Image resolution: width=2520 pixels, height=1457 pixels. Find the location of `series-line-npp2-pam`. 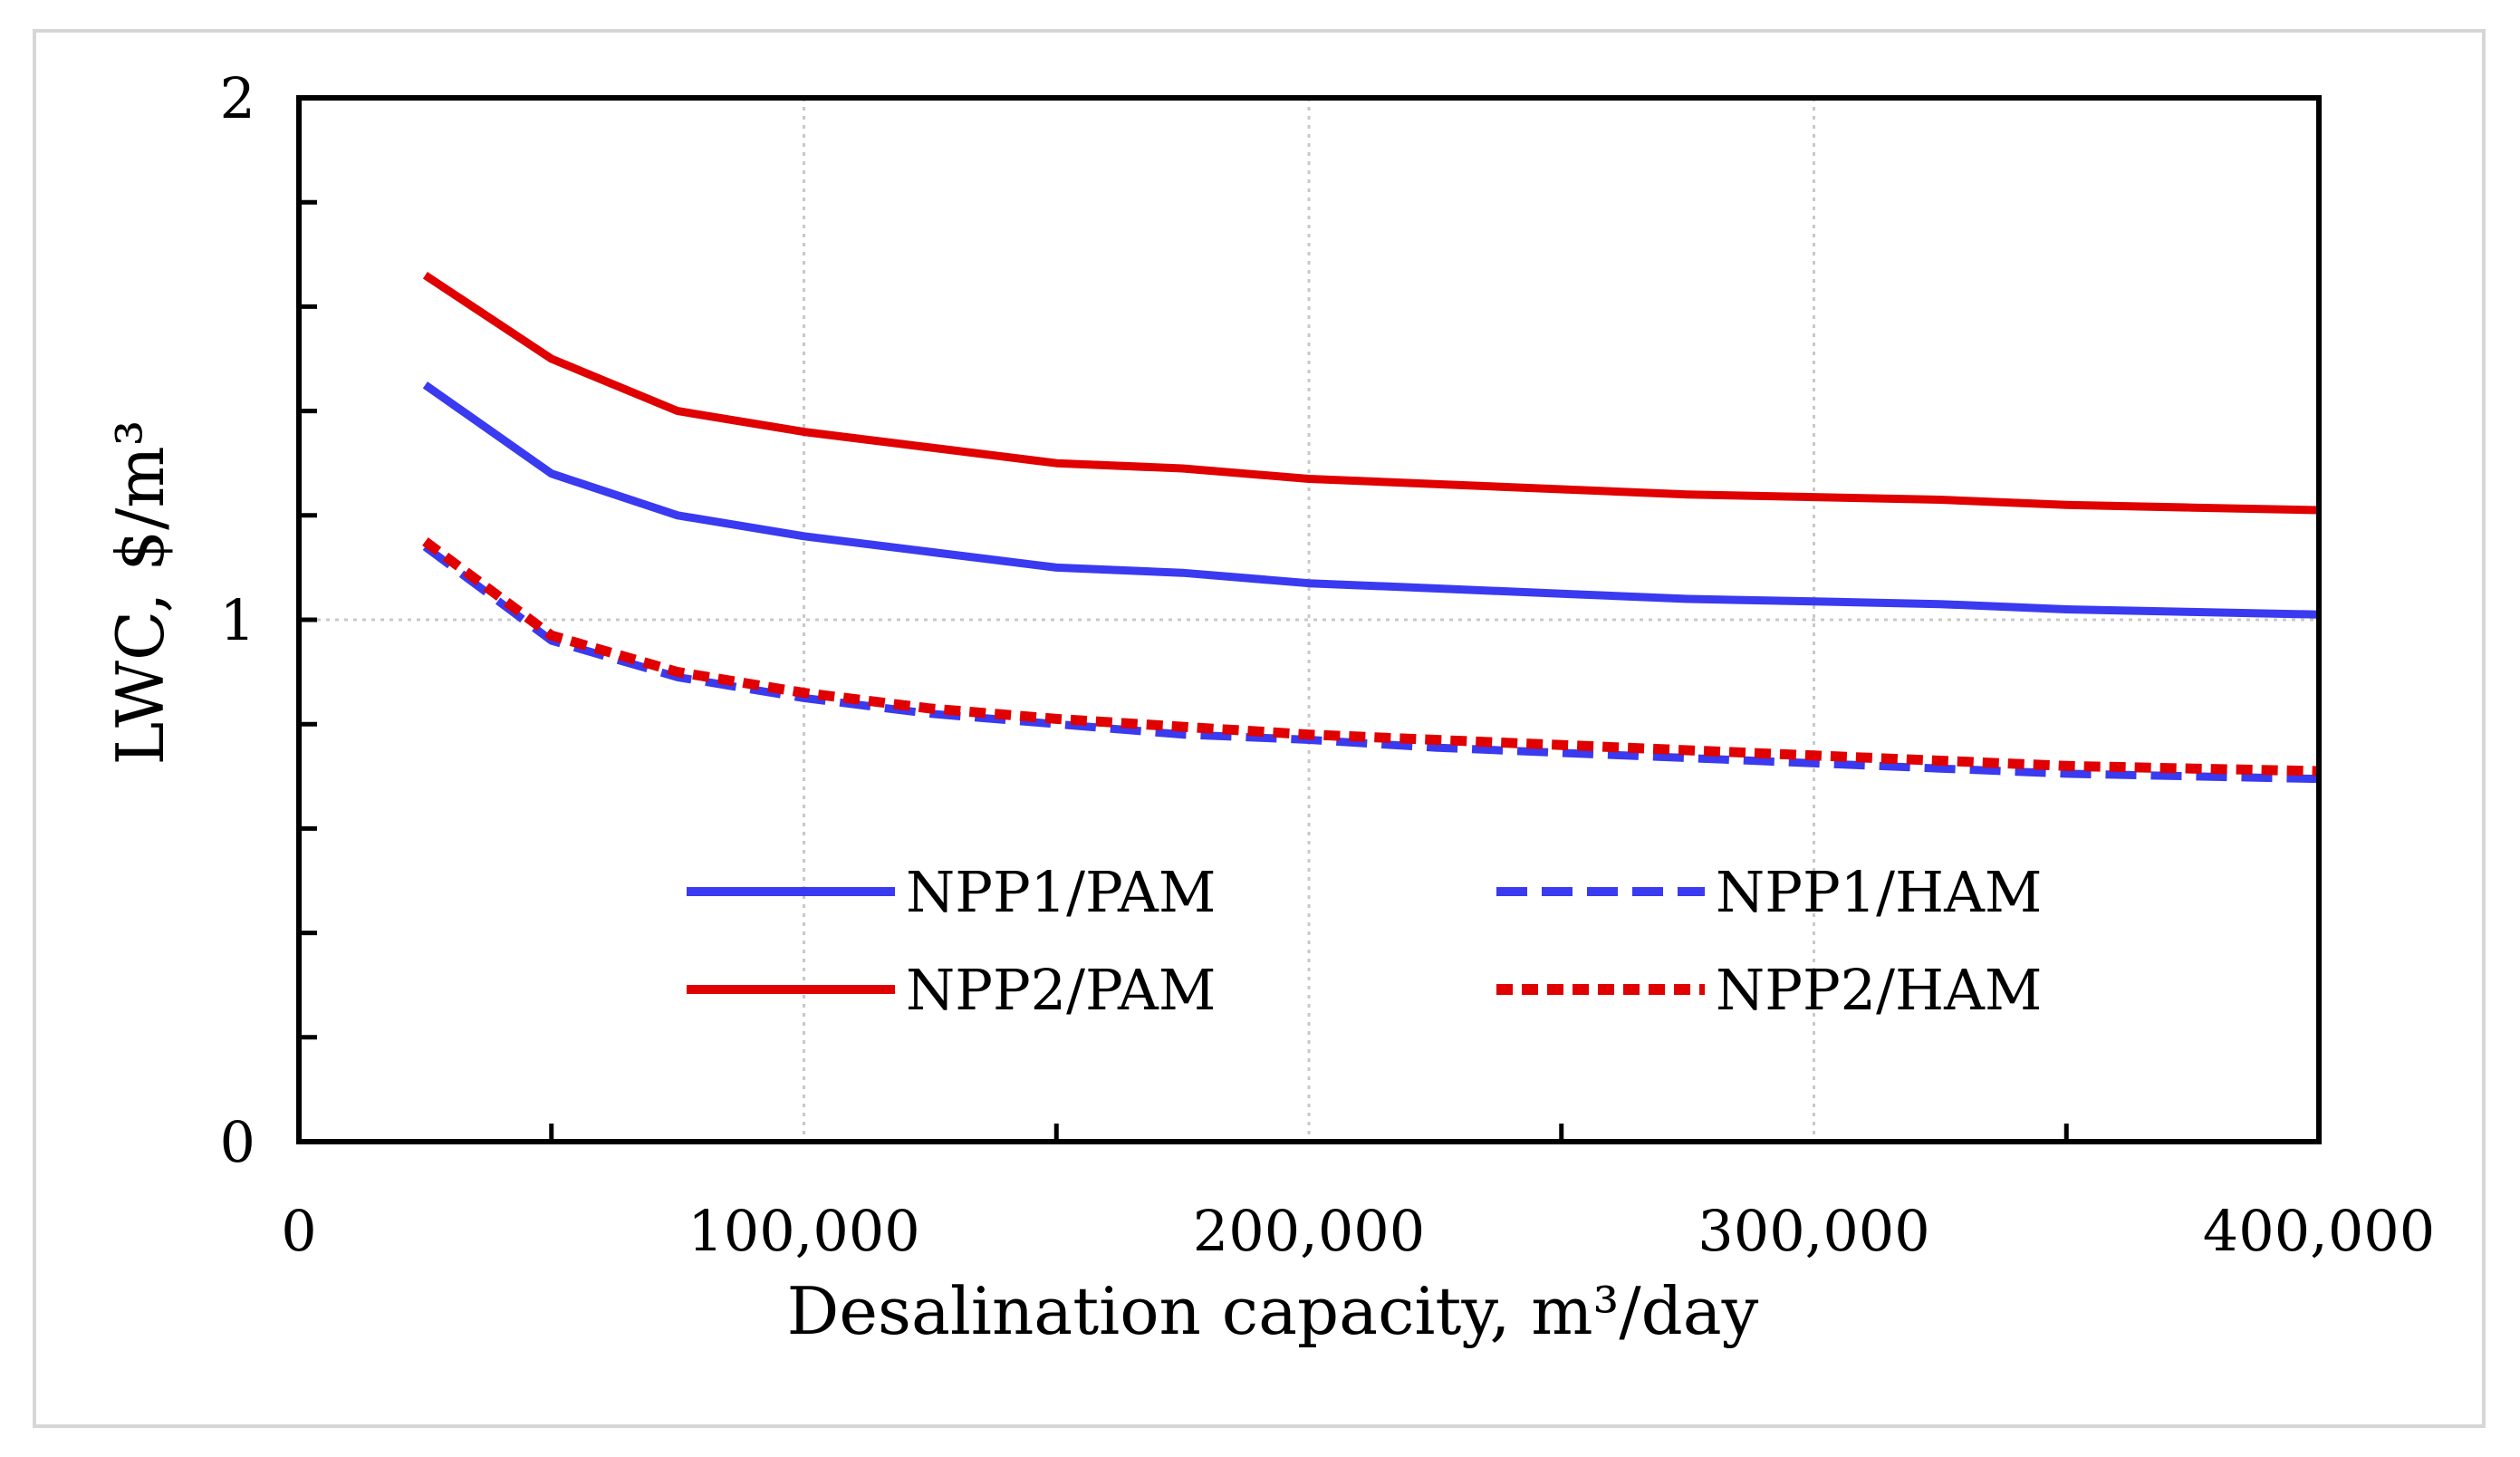

series-line-npp2-pam is located at coordinates (1371, 393).